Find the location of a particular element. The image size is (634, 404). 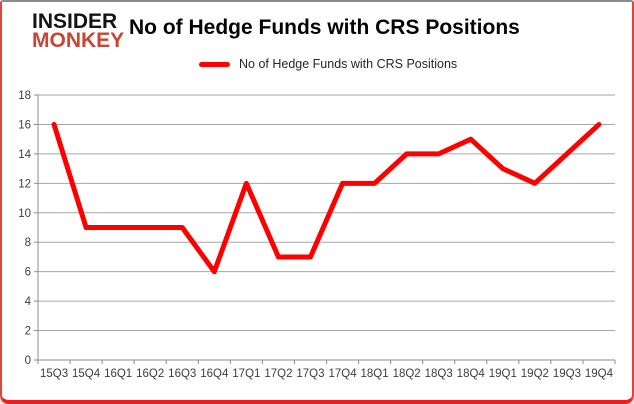

x-axis-label: 17Q4 is located at coordinates (342, 374).